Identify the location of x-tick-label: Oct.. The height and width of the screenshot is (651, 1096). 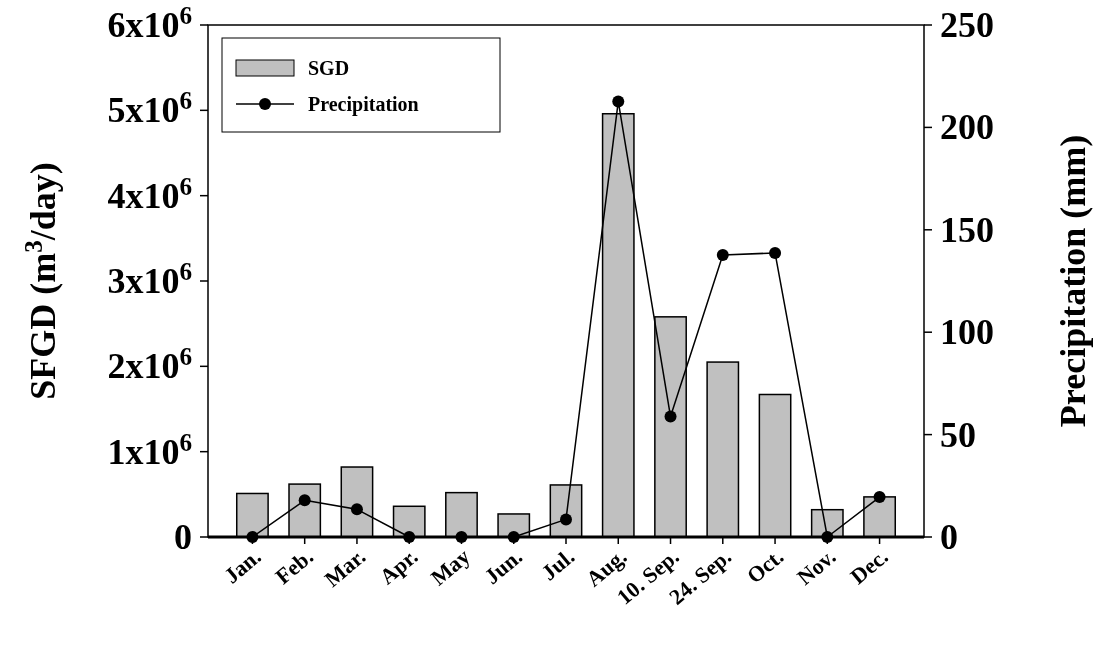
(765, 566).